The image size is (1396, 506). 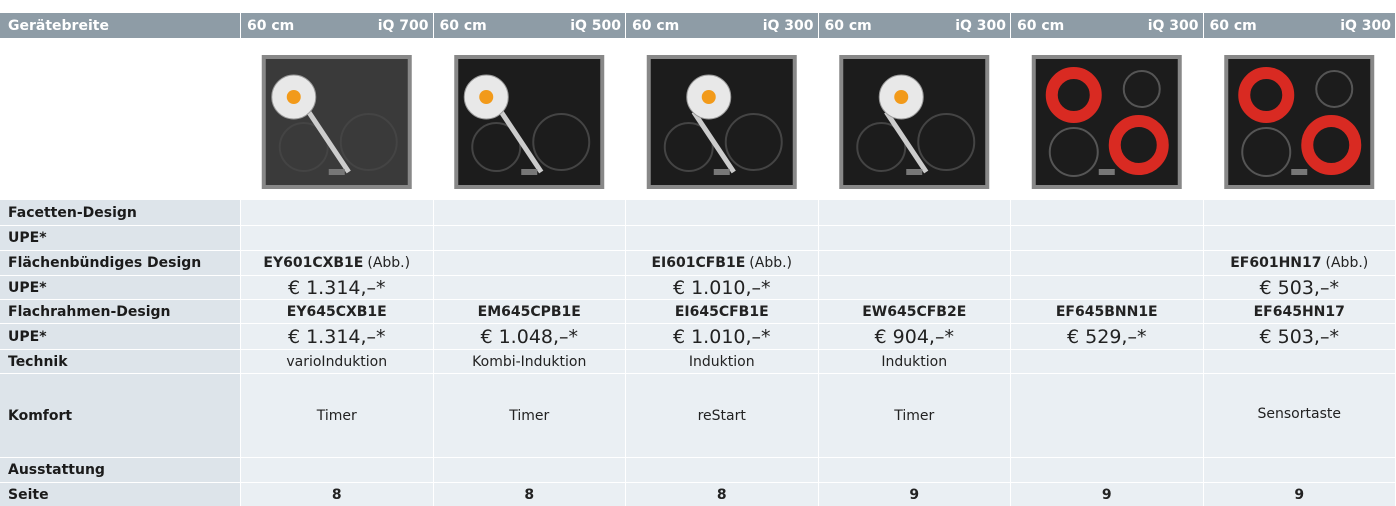 I want to click on cell: reStart, so click(x=722, y=415).